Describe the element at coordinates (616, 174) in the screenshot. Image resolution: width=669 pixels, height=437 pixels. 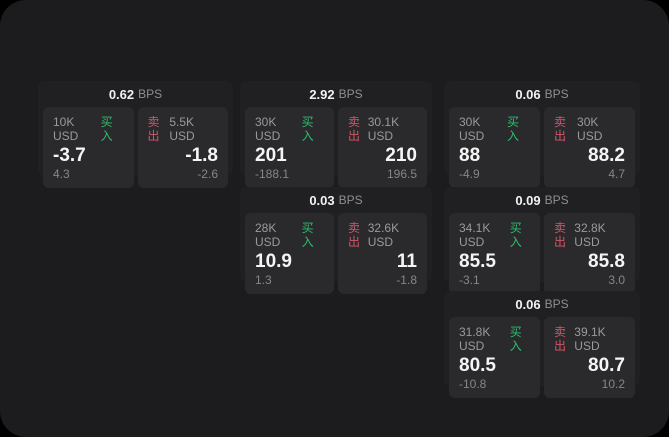
I see `sell-sub-value: 4.7` at that location.